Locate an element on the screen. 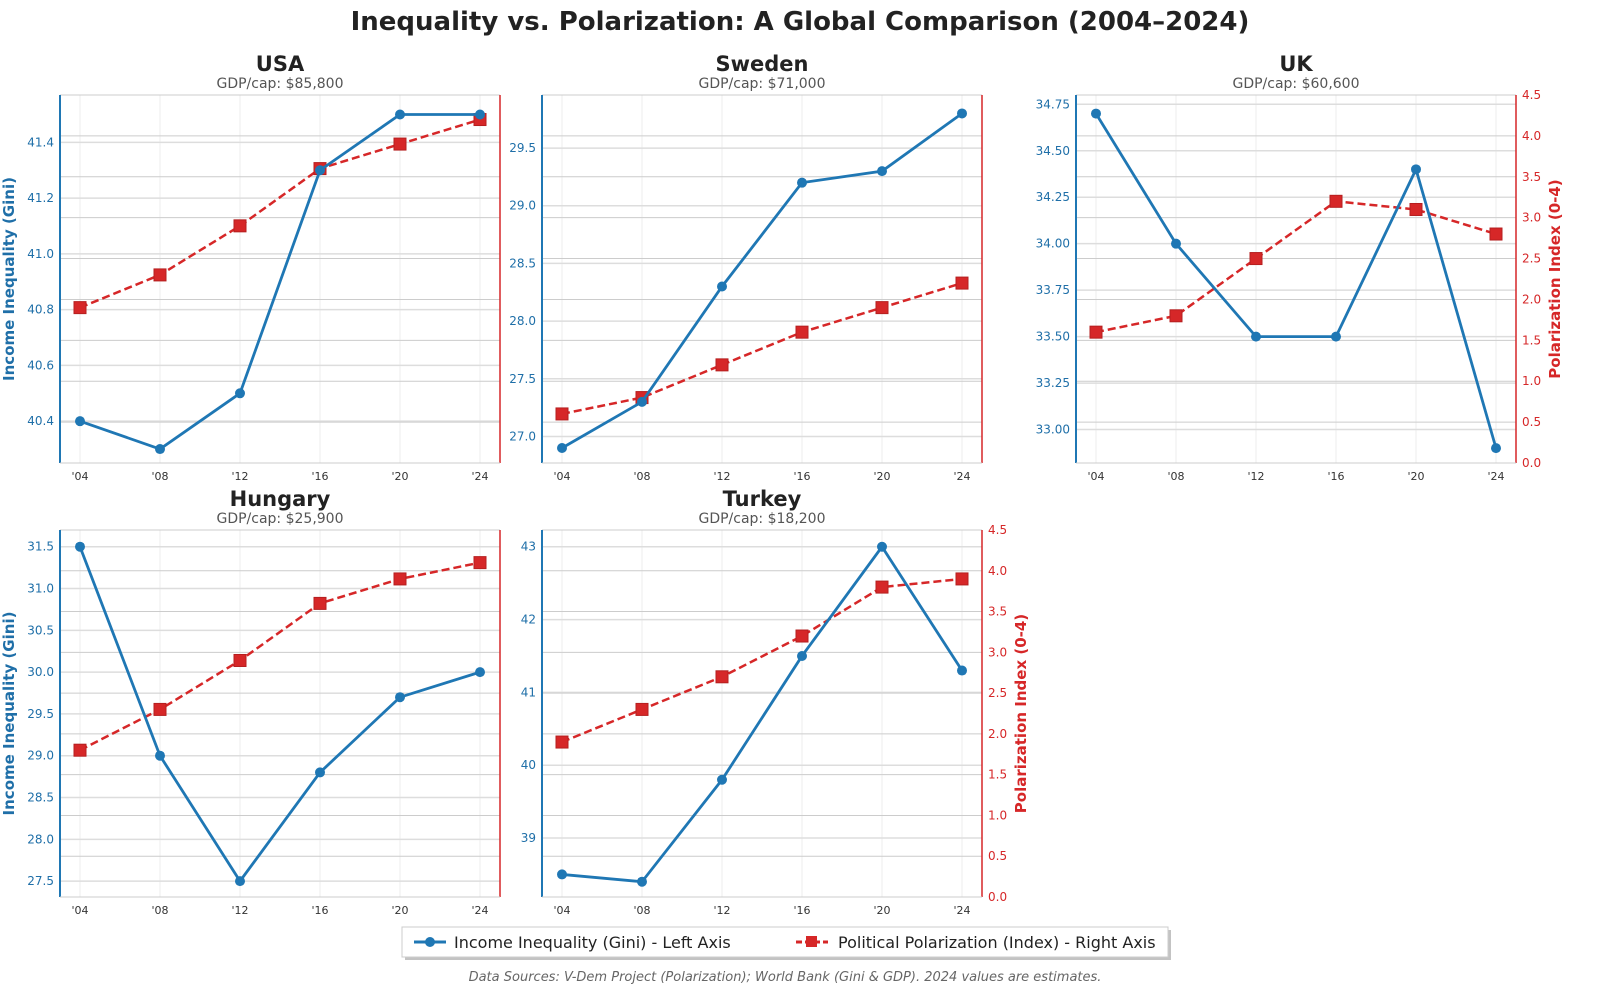 The image size is (1600, 992). panel-title: Hungary is located at coordinates (280, 499).